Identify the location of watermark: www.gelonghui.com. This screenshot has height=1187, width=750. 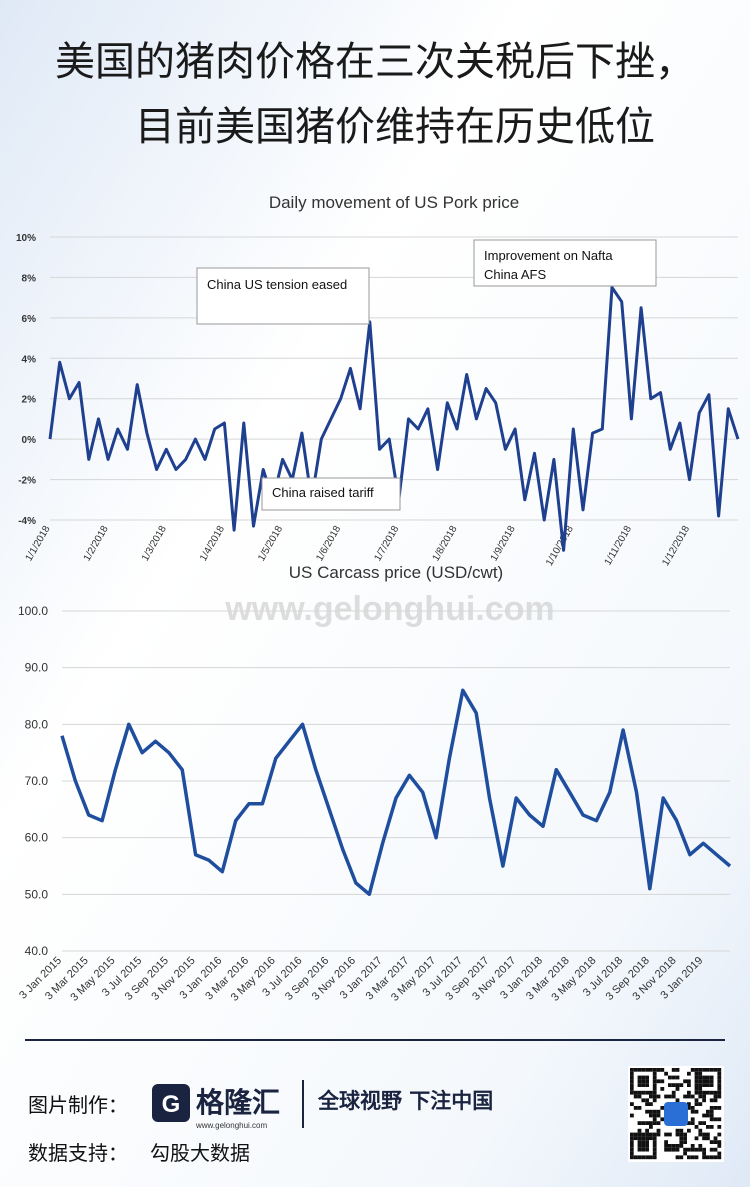
(389, 609).